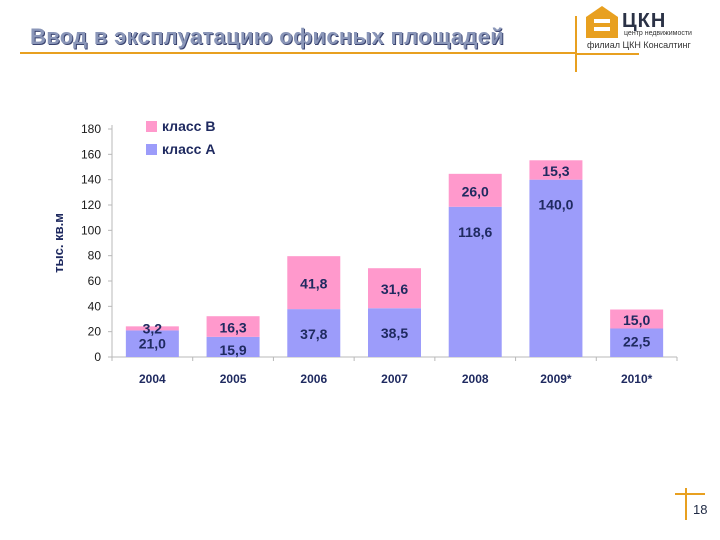 The height and width of the screenshot is (540, 720). What do you see at coordinates (91, 205) in the screenshot?
I see `y-tick-label: 120` at bounding box center [91, 205].